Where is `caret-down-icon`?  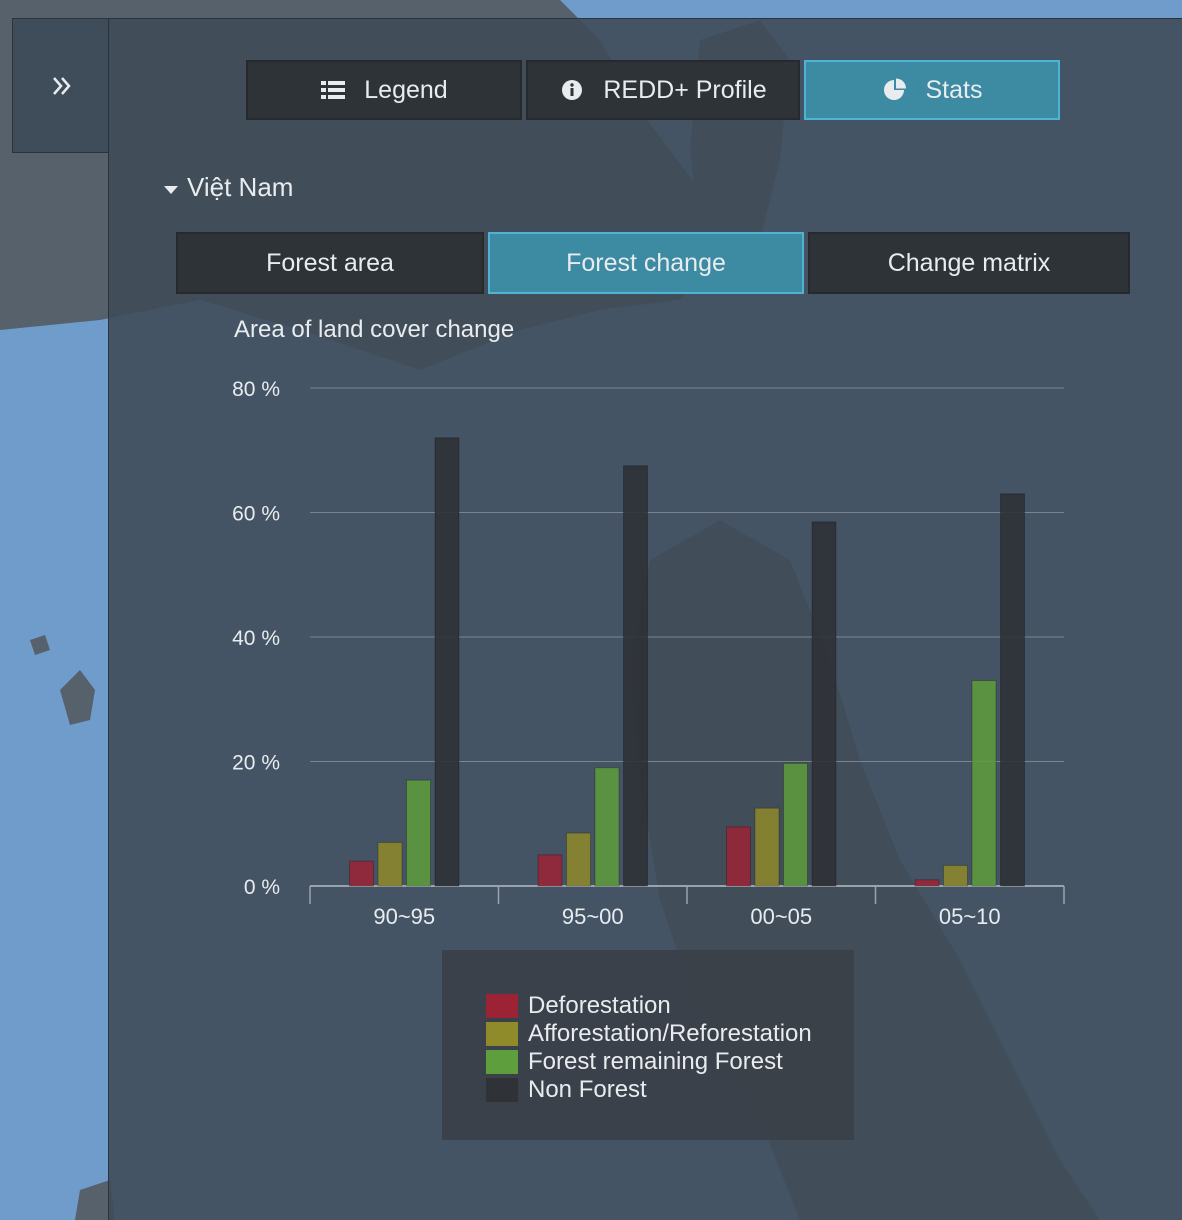
caret-down-icon is located at coordinates (171, 187).